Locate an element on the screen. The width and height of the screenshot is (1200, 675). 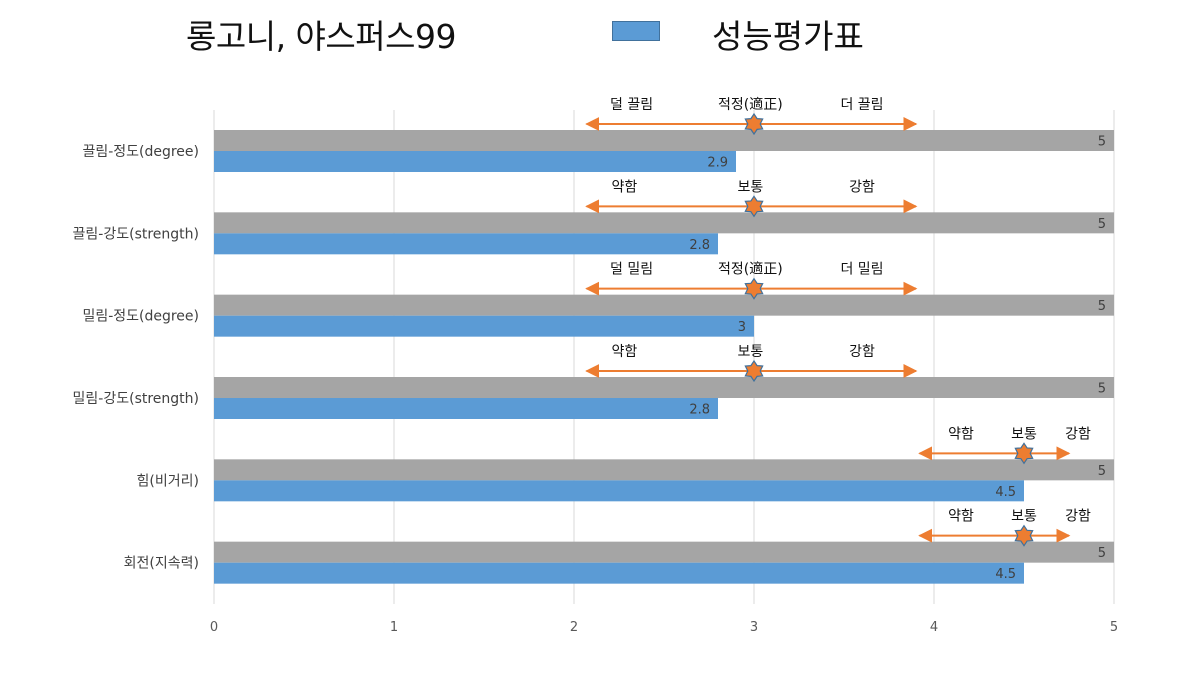
category-label: 끌림-정도(degree) is located at coordinates (140, 152).